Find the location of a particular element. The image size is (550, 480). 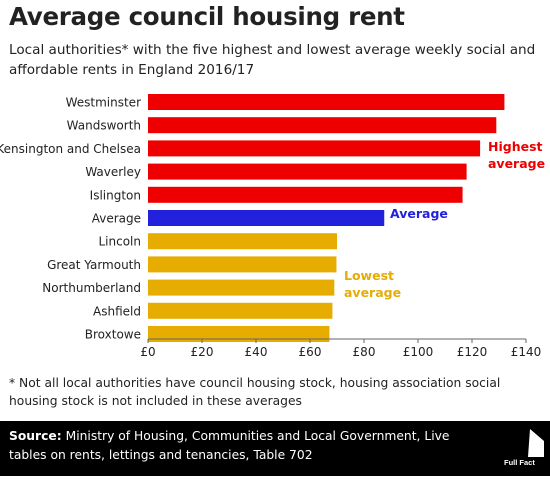

bar-kensington-and-chelsea is located at coordinates (314, 148).